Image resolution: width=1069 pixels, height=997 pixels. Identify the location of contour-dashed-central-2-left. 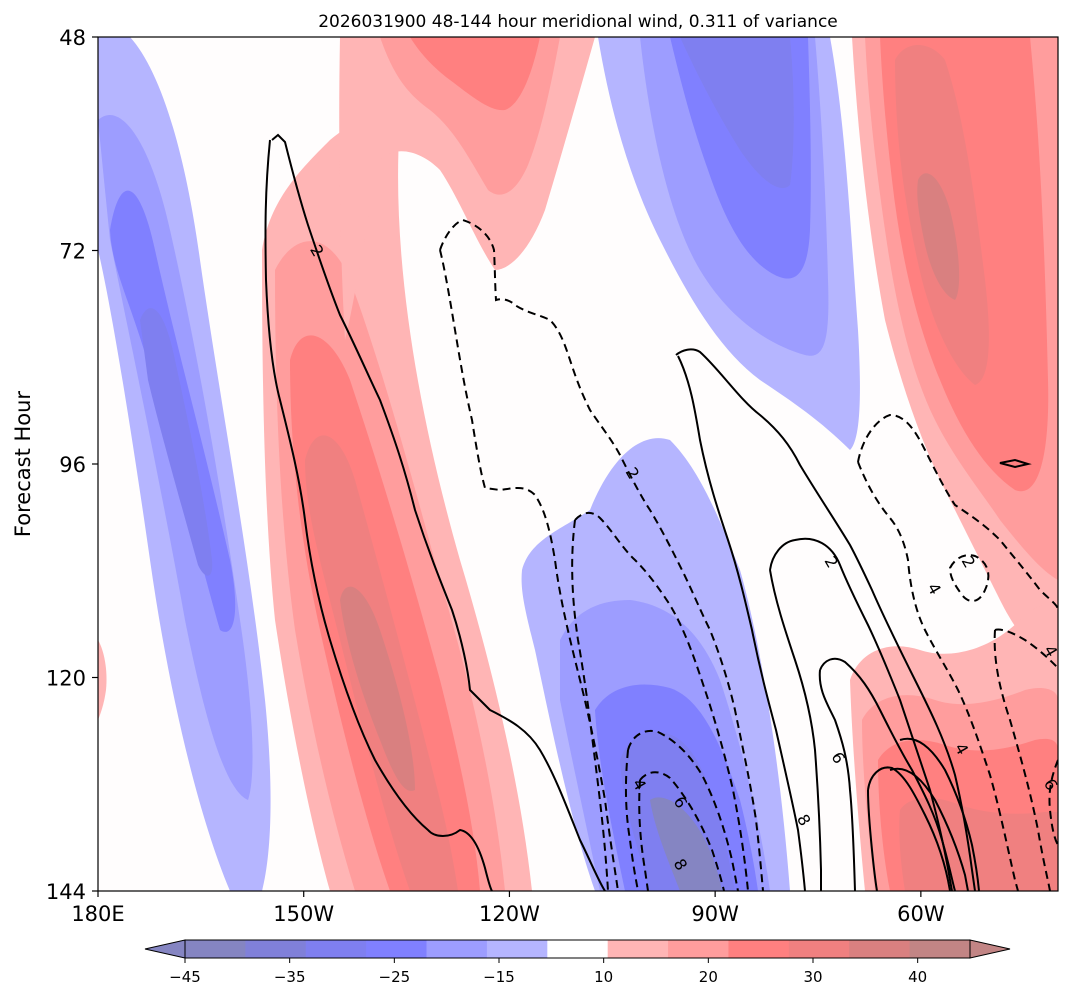
(590, 705).